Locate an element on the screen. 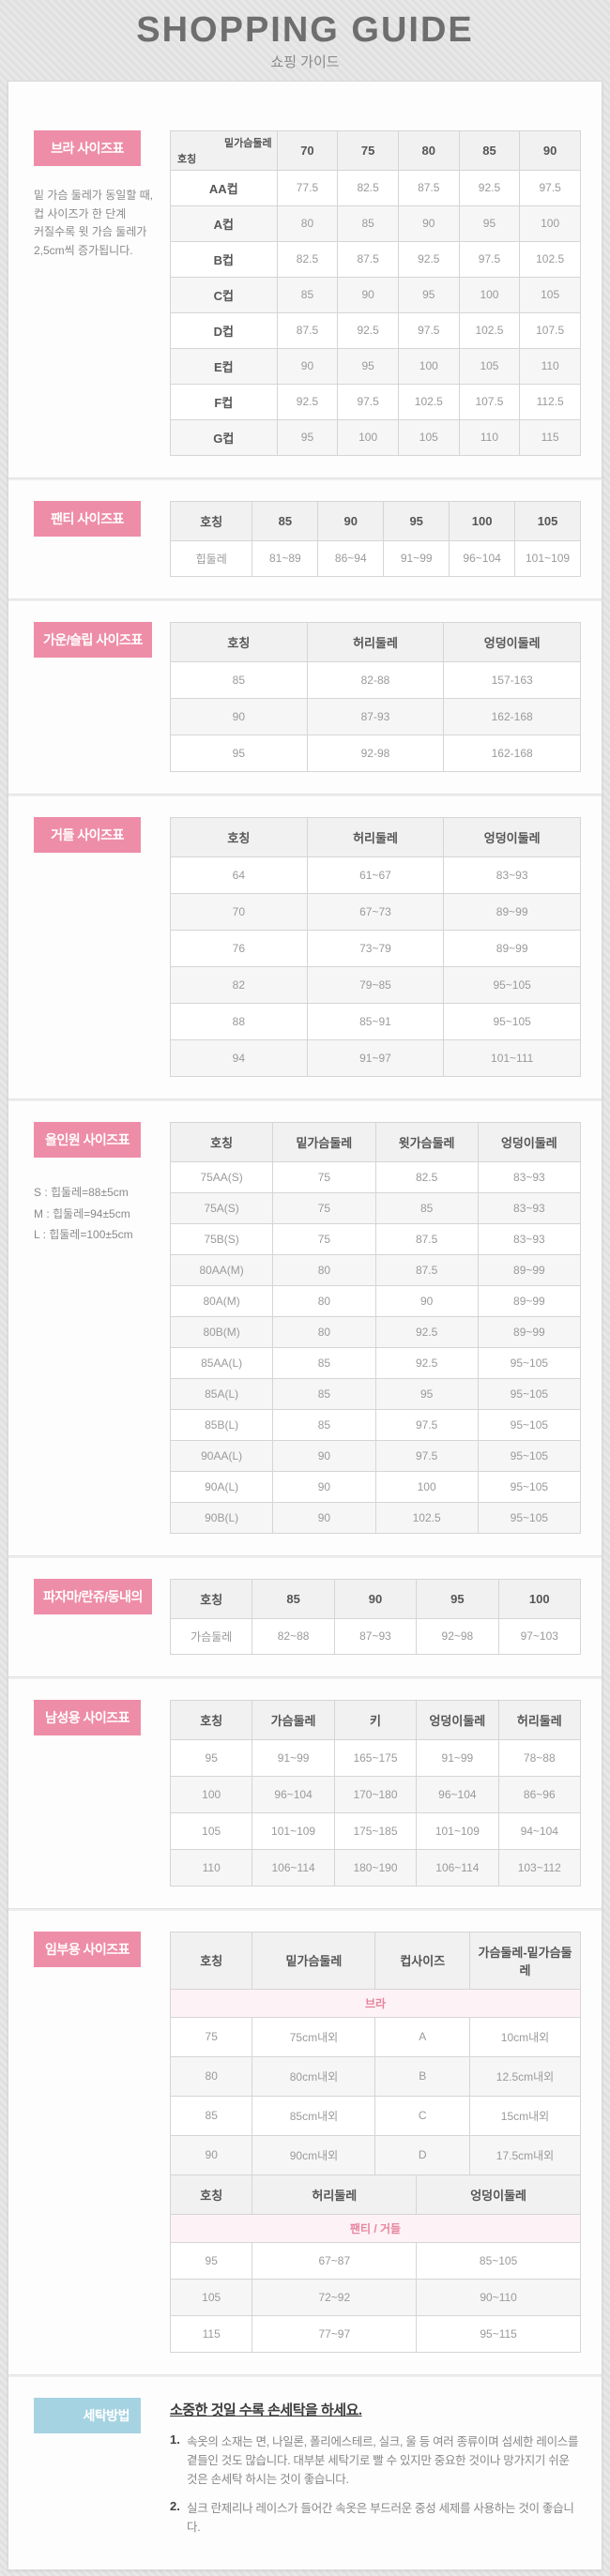 This screenshot has height=2576, width=610. table-row: 90AA(L) 90 97.5 95~105 is located at coordinates (375, 1455).